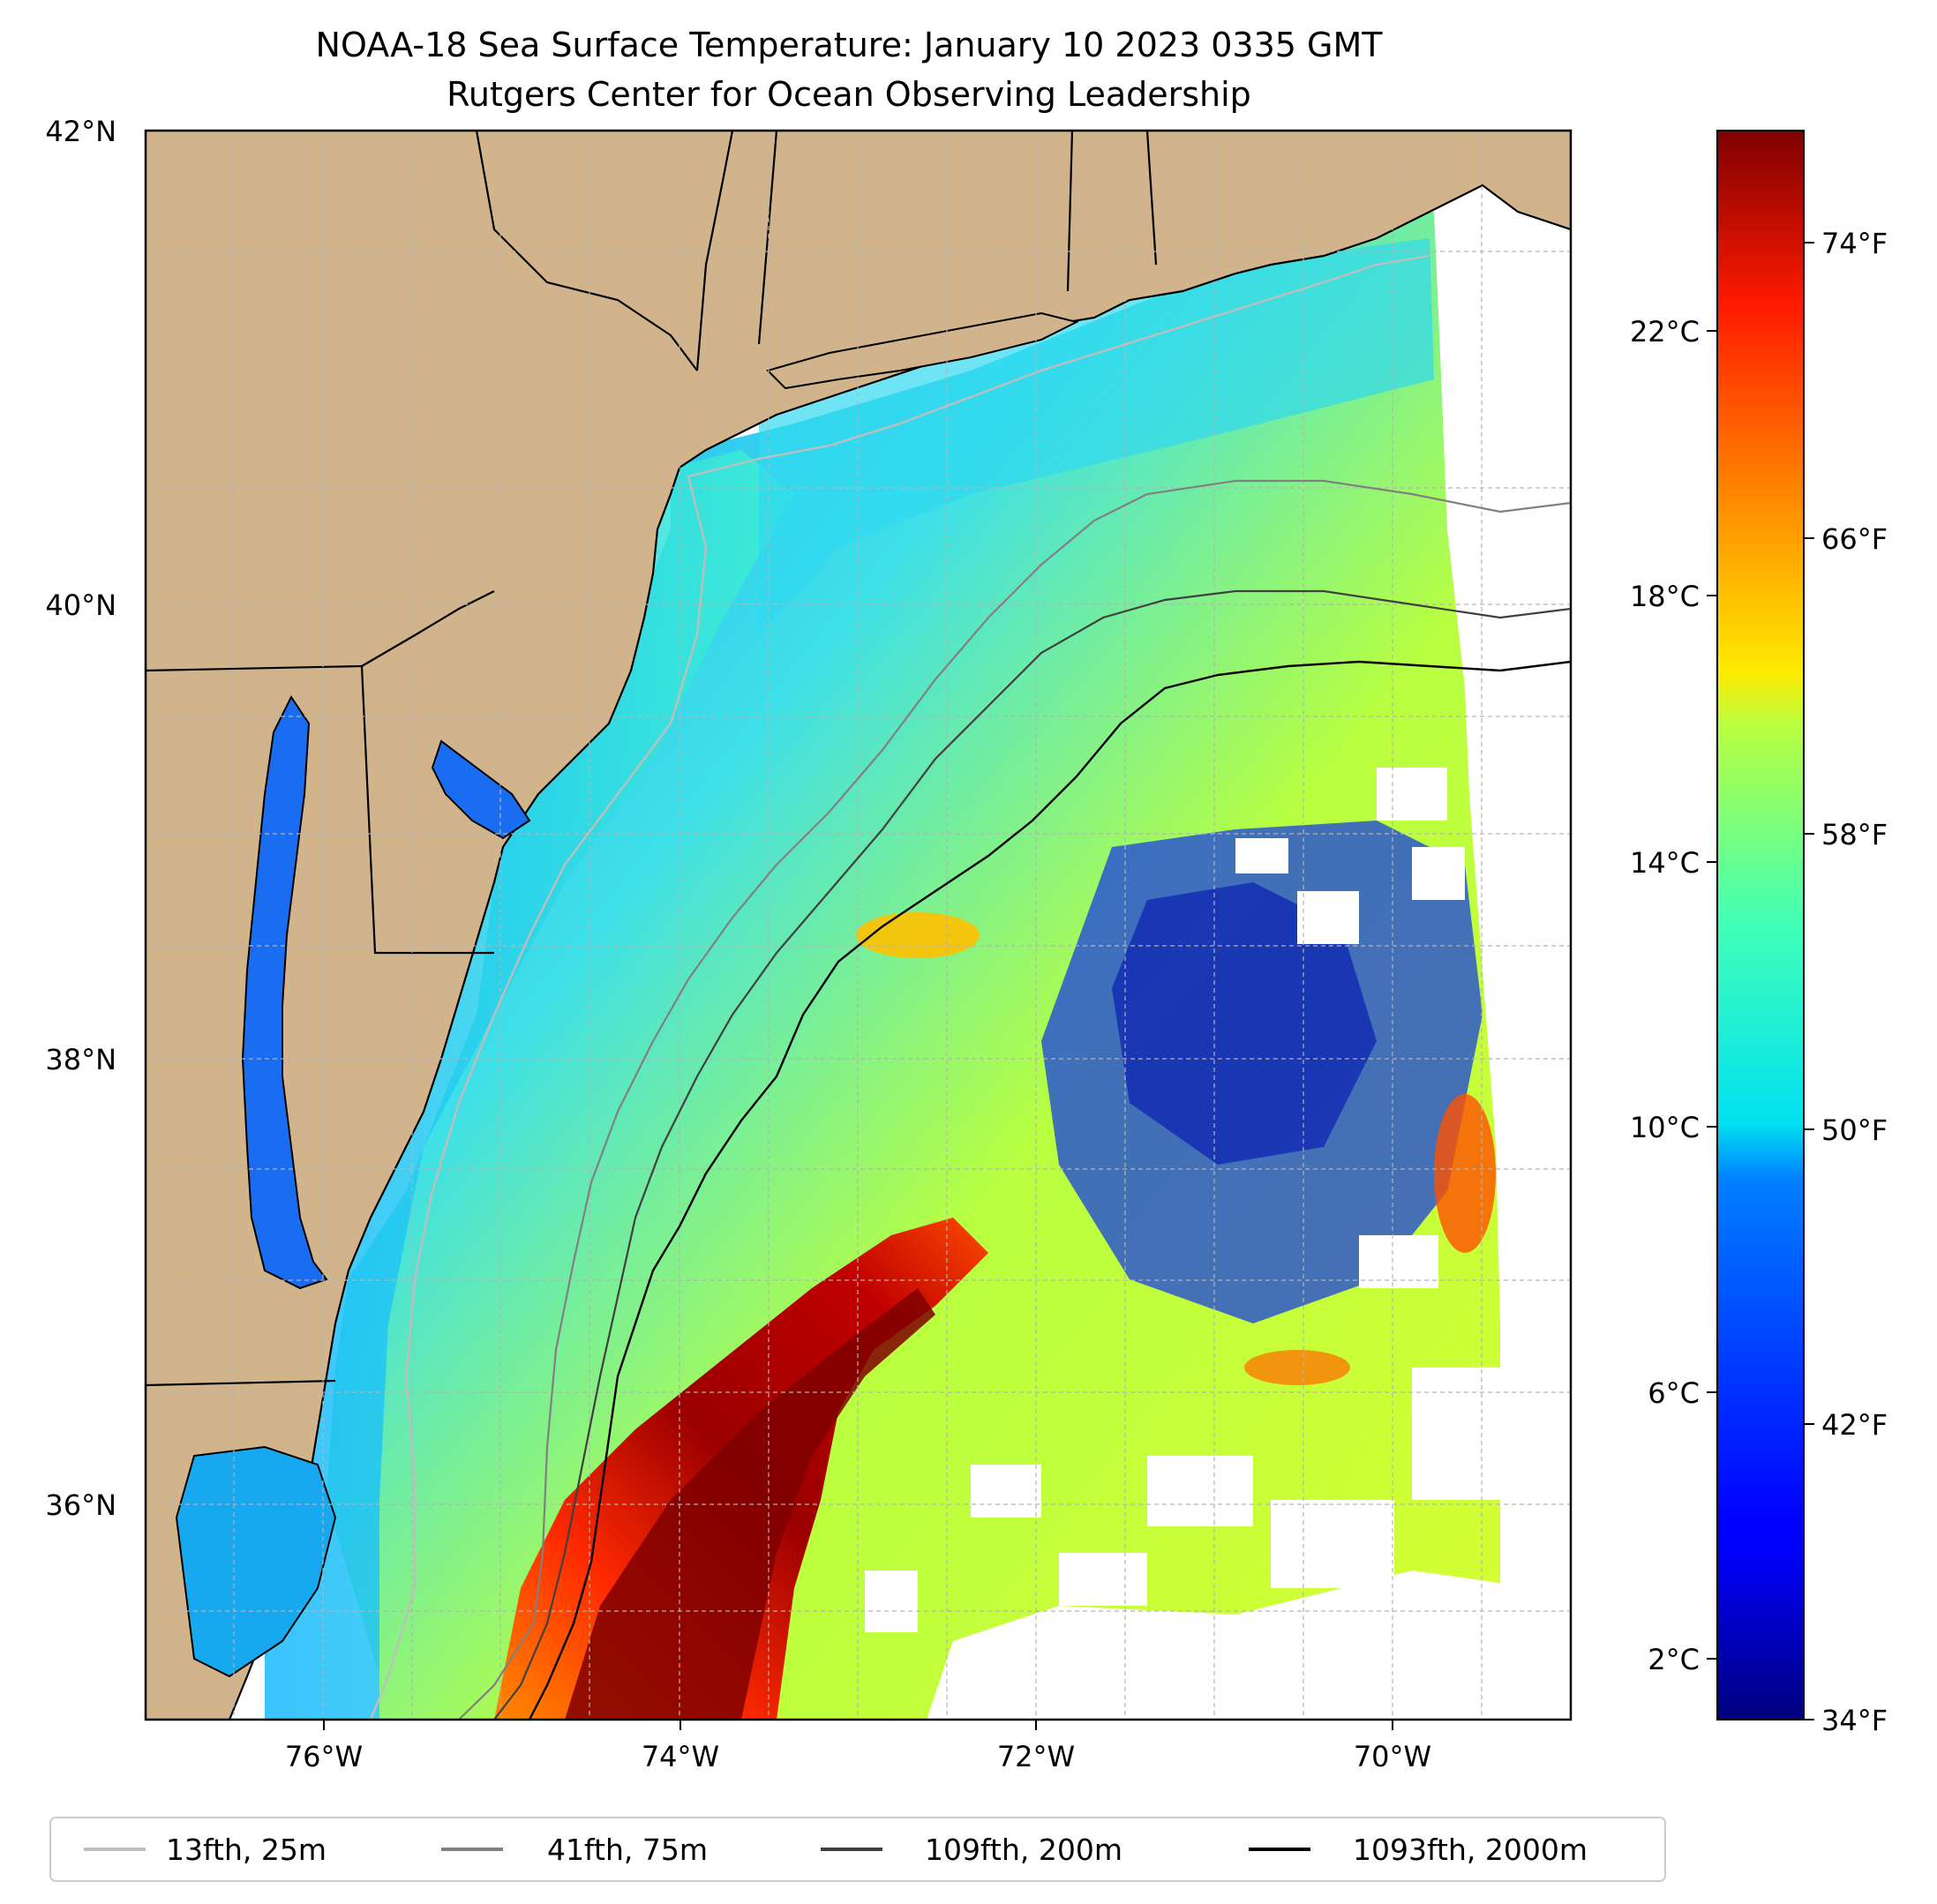  What do you see at coordinates (1854, 539) in the screenshot?
I see `colorbar-f-tick-66: 66°F` at bounding box center [1854, 539].